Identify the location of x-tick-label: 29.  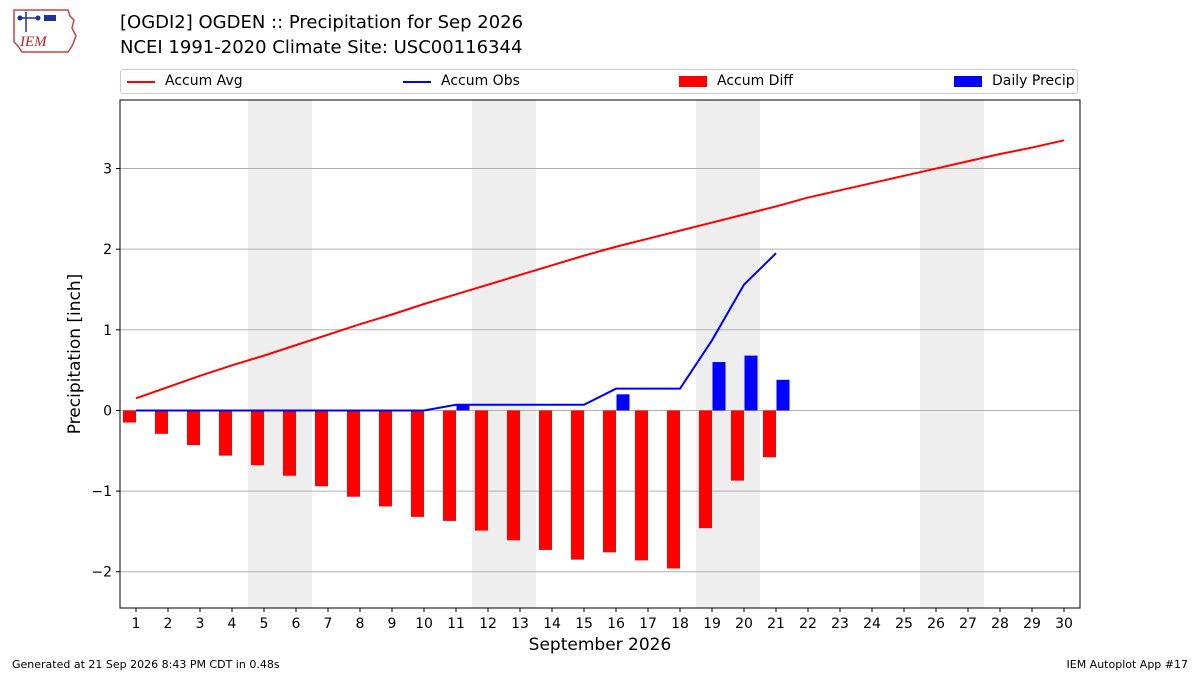
(1032, 624).